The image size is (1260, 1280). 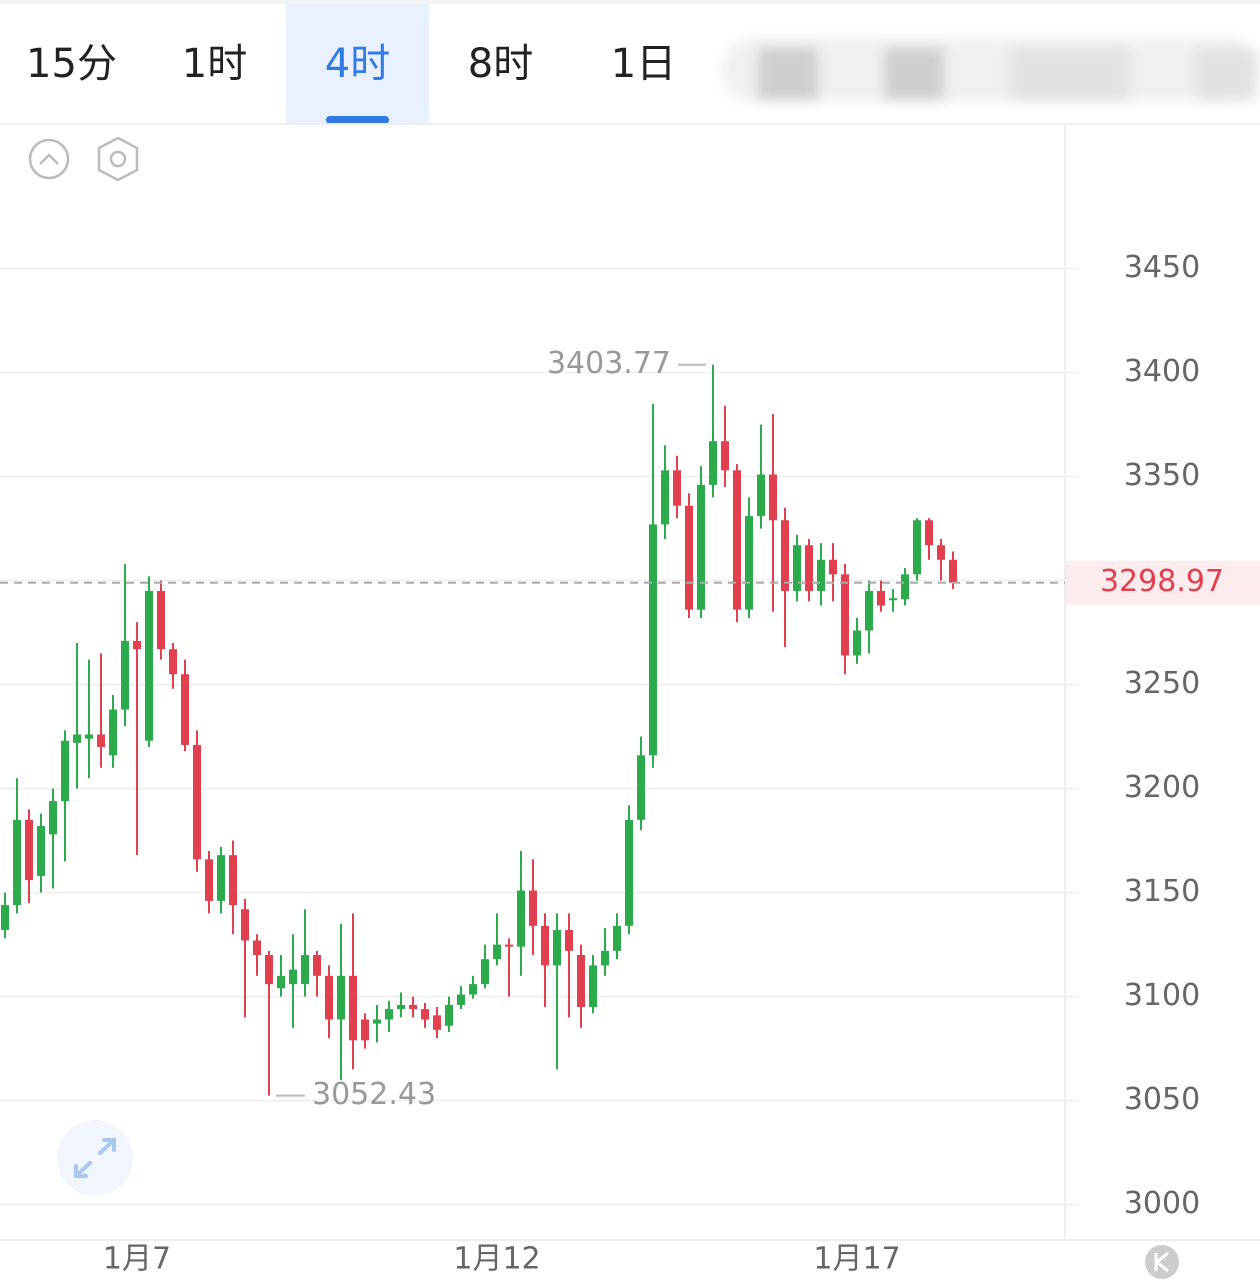 What do you see at coordinates (1162, 995) in the screenshot?
I see `y-tick-label: 3100` at bounding box center [1162, 995].